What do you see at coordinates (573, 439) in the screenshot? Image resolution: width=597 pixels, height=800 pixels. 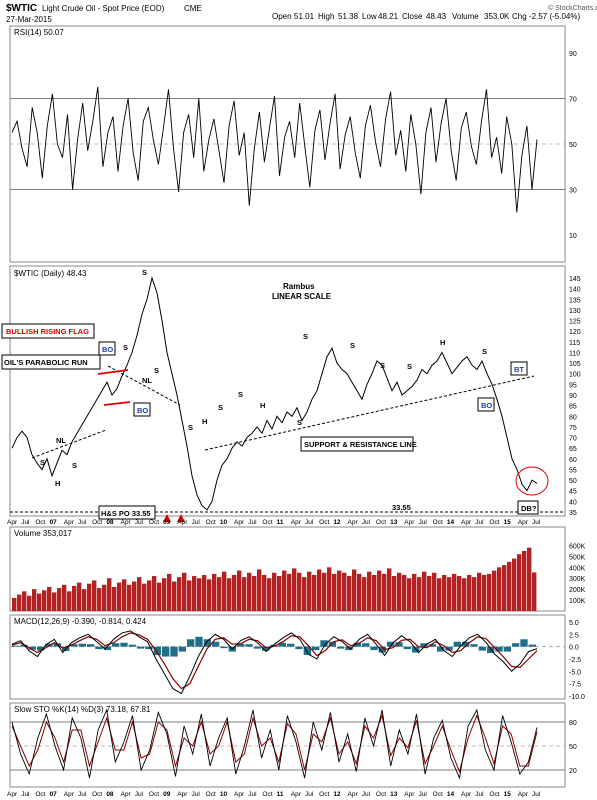 I see `price-tick-label: 70` at bounding box center [573, 439].